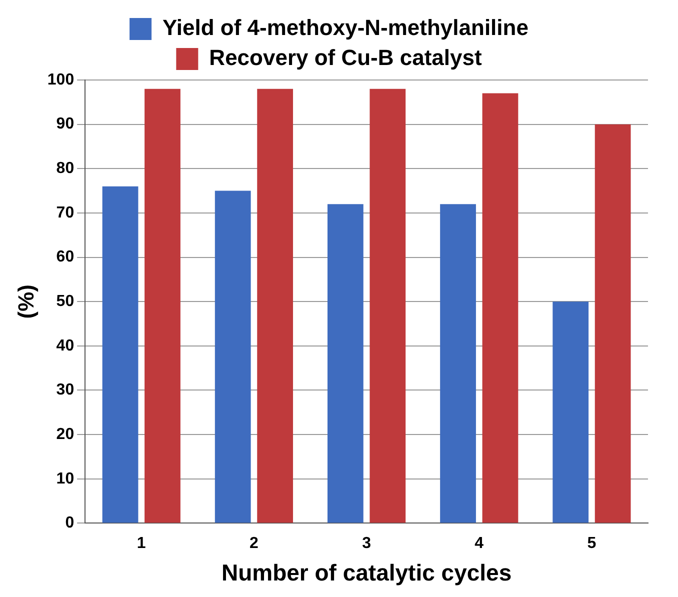 Image resolution: width=678 pixels, height=597 pixels. Describe the element at coordinates (69, 523) in the screenshot. I see `y-tick-label: 0` at that location.